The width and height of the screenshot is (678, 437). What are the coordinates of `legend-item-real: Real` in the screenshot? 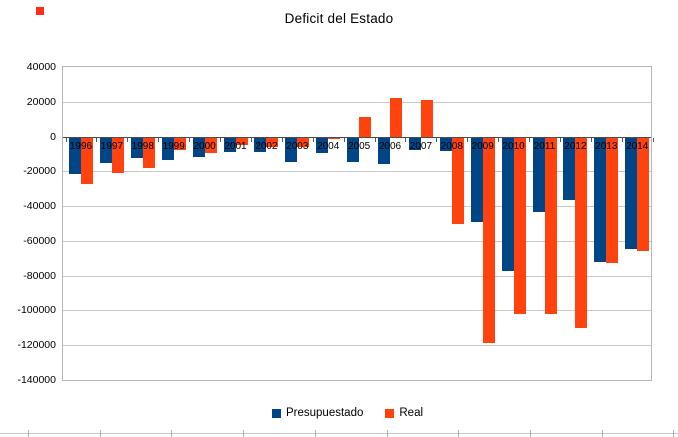 It's located at (404, 413).